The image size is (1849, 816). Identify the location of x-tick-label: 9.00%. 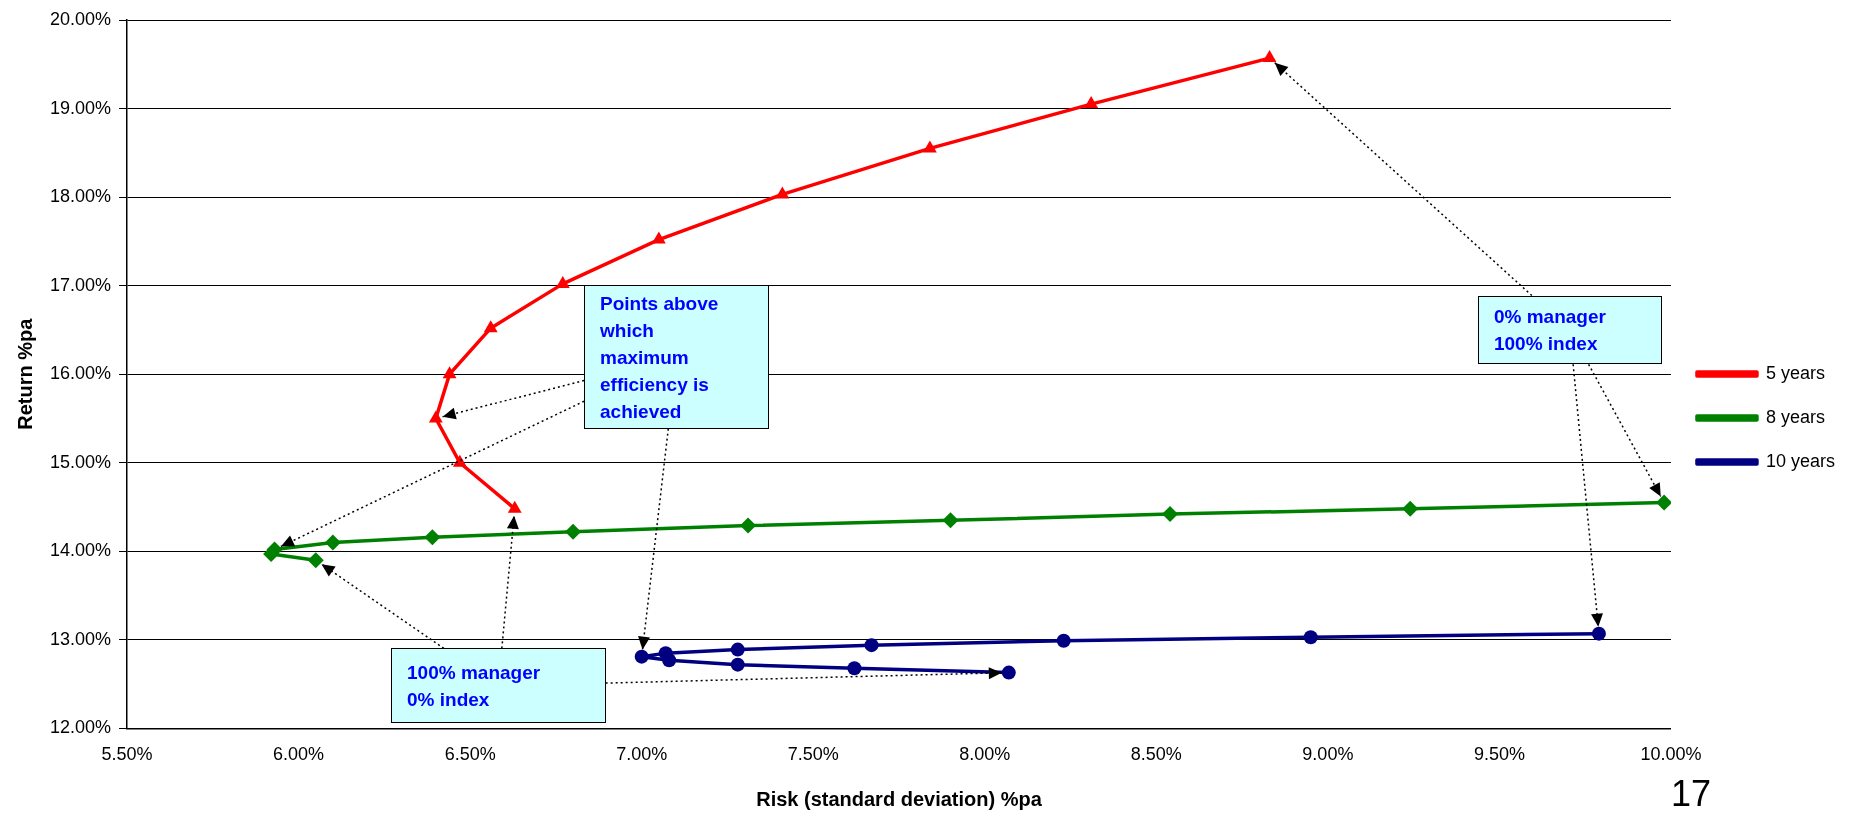
(1328, 754).